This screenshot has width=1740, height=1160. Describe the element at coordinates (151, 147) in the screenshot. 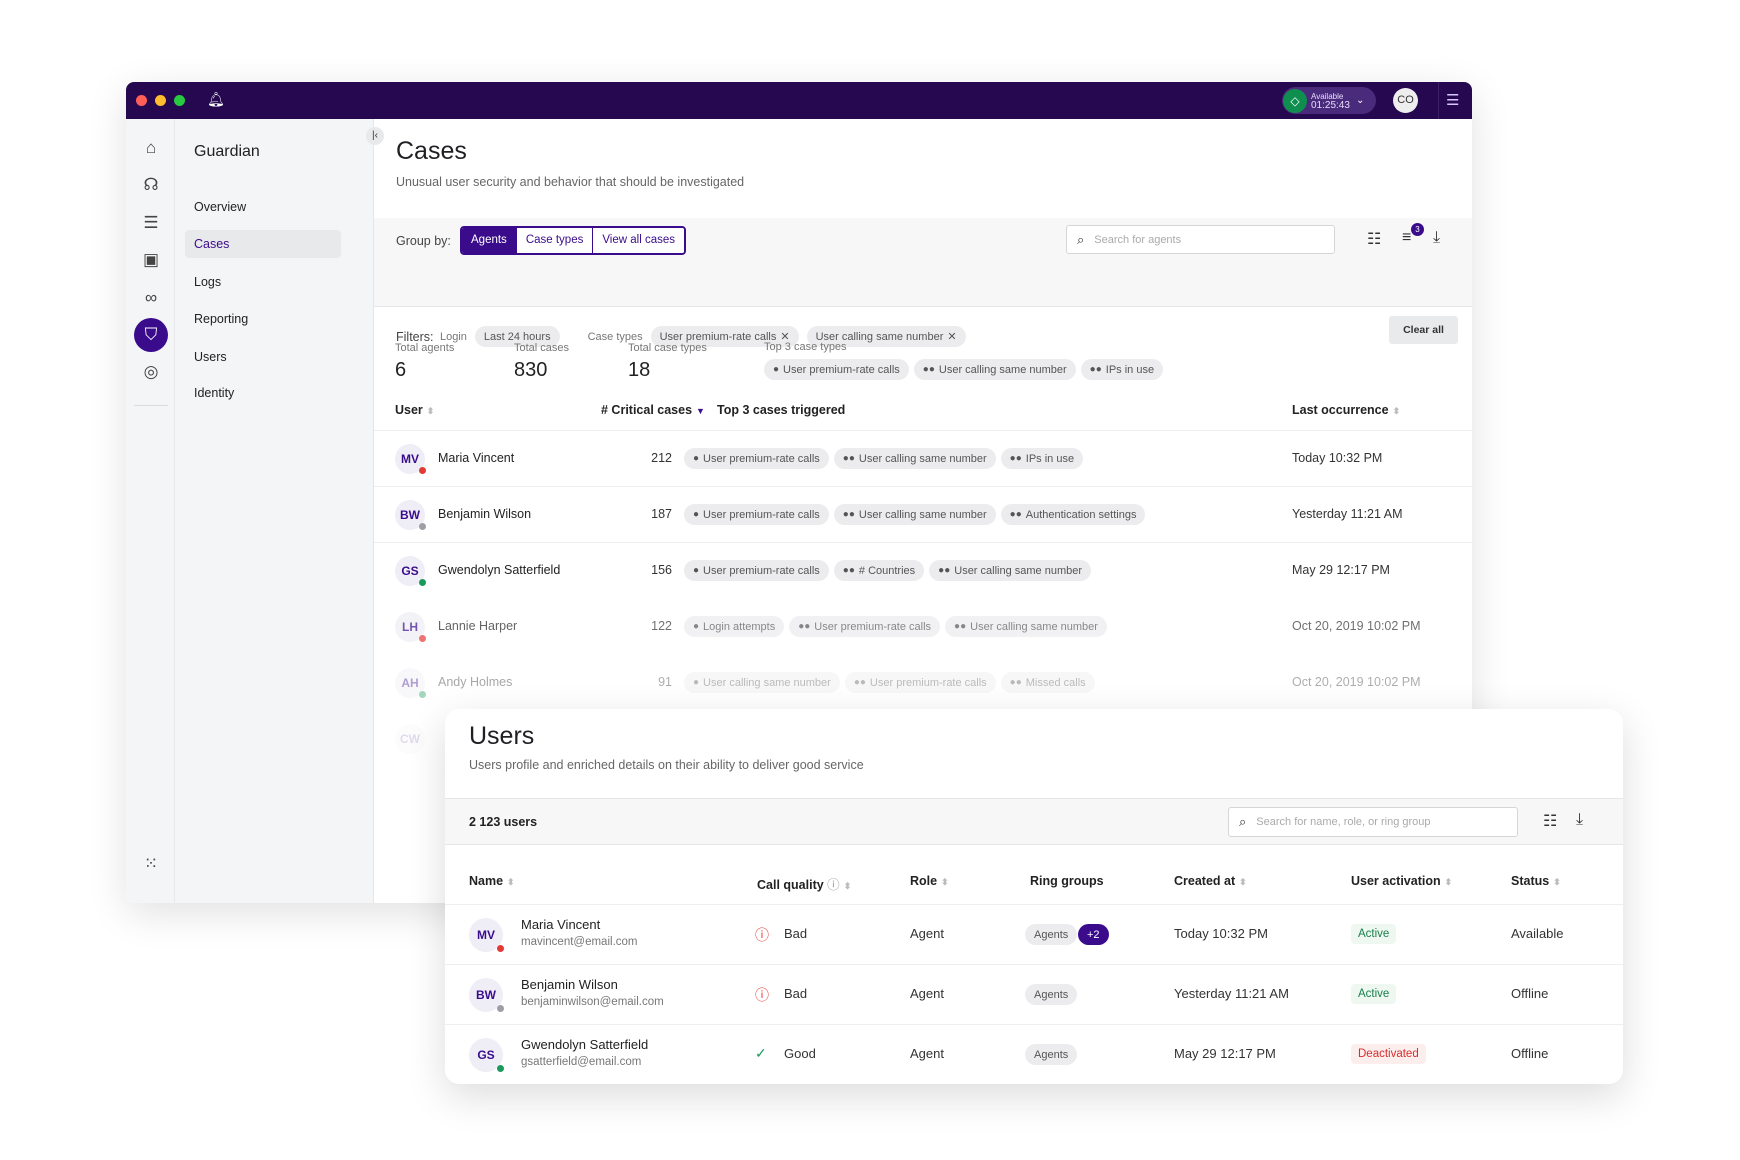

I see `home-icon: ⌂` at that location.